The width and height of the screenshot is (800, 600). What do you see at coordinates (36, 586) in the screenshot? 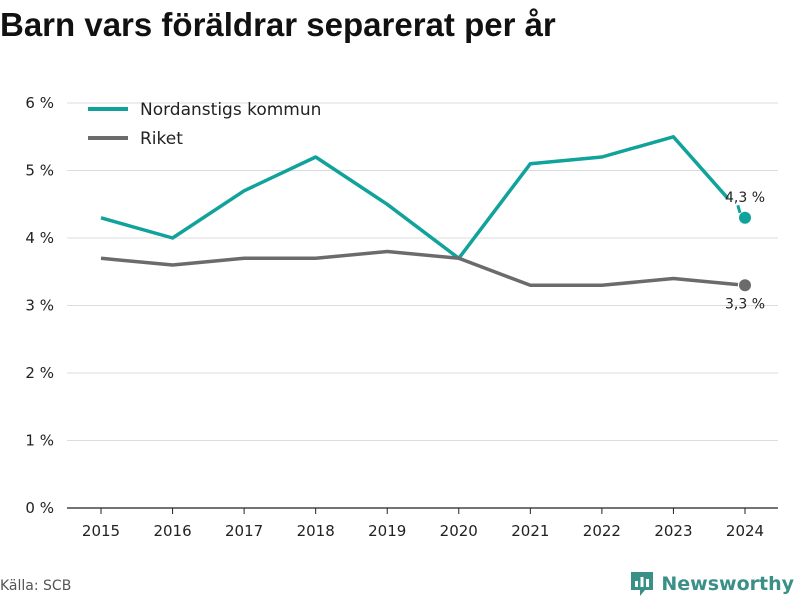
I see `source-note: Källa: SCB` at bounding box center [36, 586].